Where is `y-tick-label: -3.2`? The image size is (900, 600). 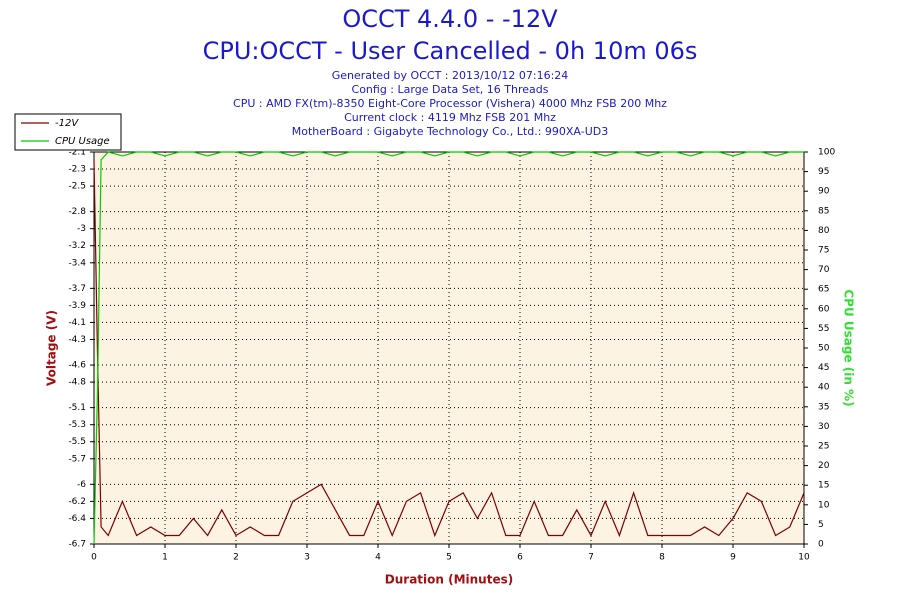 y-tick-label: -3.2 is located at coordinates (77, 246).